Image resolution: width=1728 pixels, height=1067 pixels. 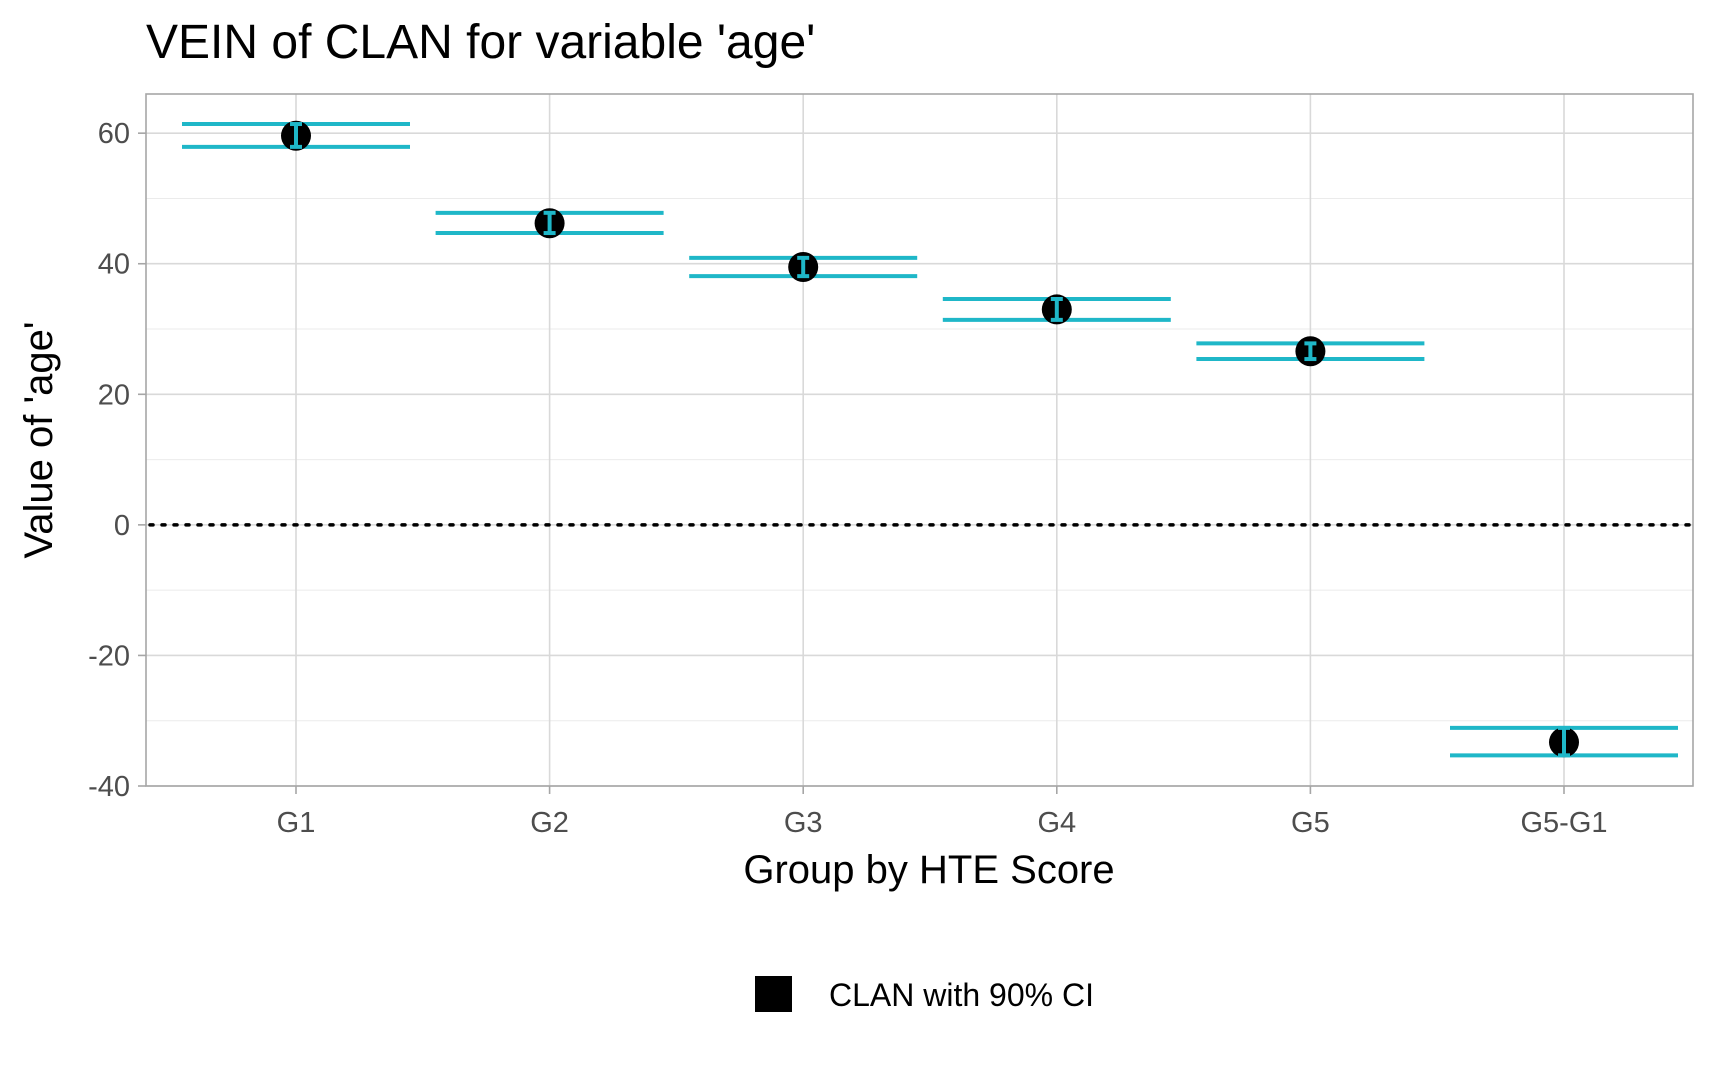 What do you see at coordinates (296, 823) in the screenshot?
I see `x-tick-label-G1: G1` at bounding box center [296, 823].